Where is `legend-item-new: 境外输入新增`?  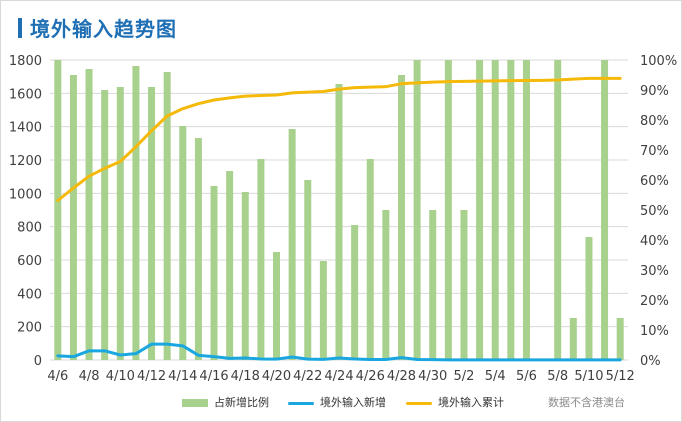
legend-item-new: 境外输入新增 is located at coordinates (337, 402).